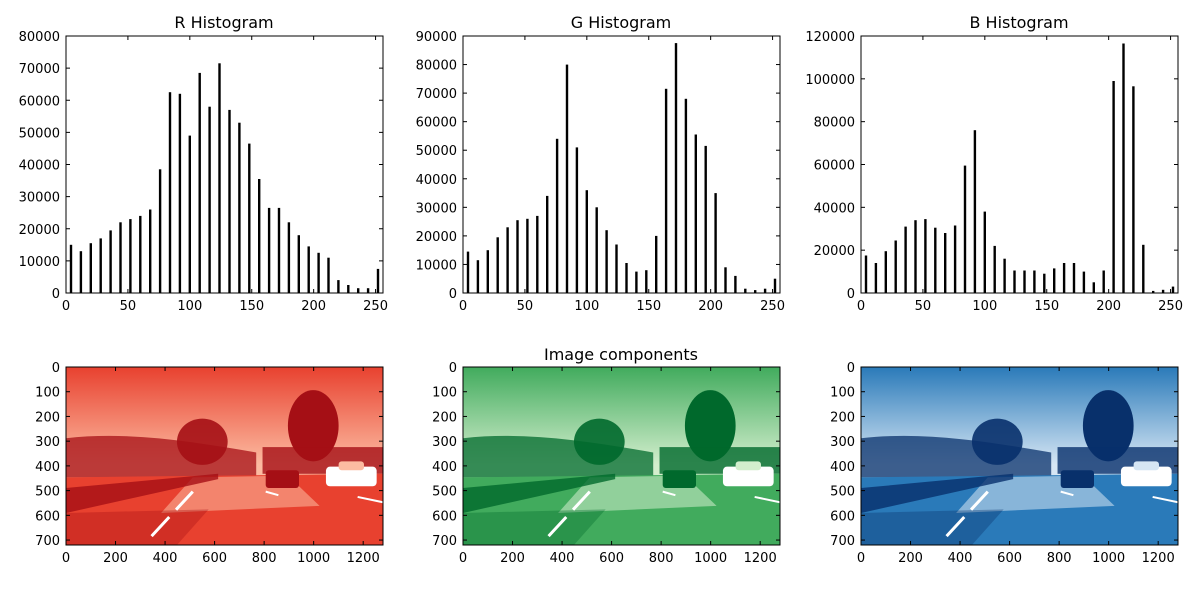 The image size is (1200, 600). What do you see at coordinates (444, 442) in the screenshot?
I see `g-img-y-tick-label: 300` at bounding box center [444, 442].